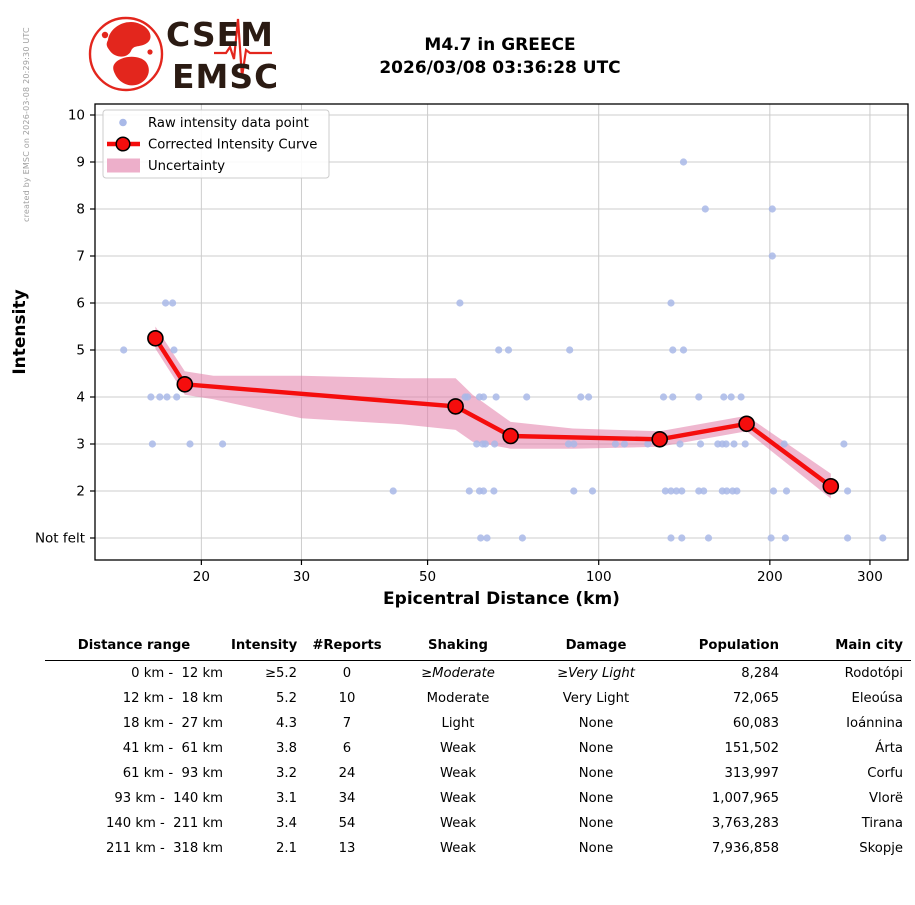 This screenshot has height=905, width=915. I want to click on legend-band-symbol, so click(123, 165).